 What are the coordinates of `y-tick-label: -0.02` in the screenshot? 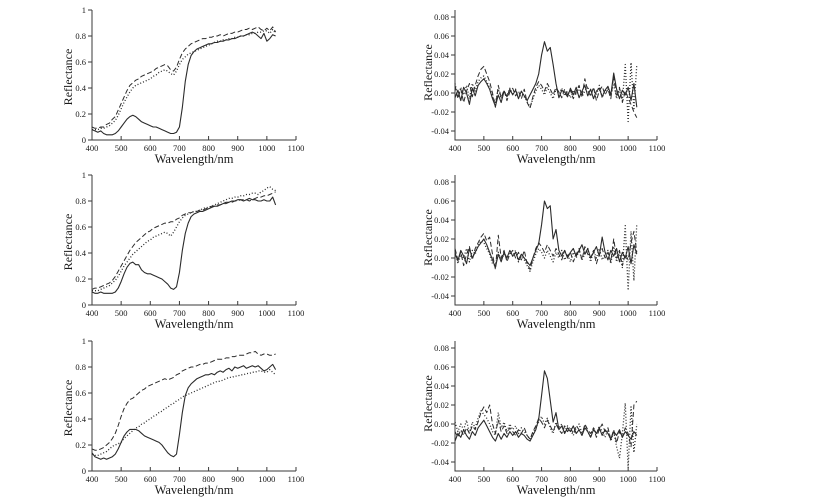 It's located at (440, 112).